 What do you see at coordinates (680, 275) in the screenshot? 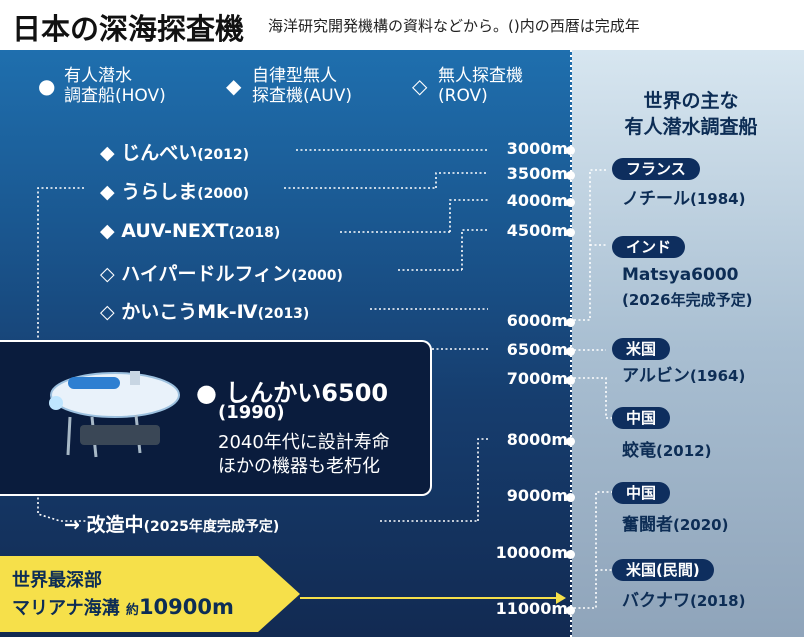
I see `world-item-matsya: Matsya6000` at bounding box center [680, 275].